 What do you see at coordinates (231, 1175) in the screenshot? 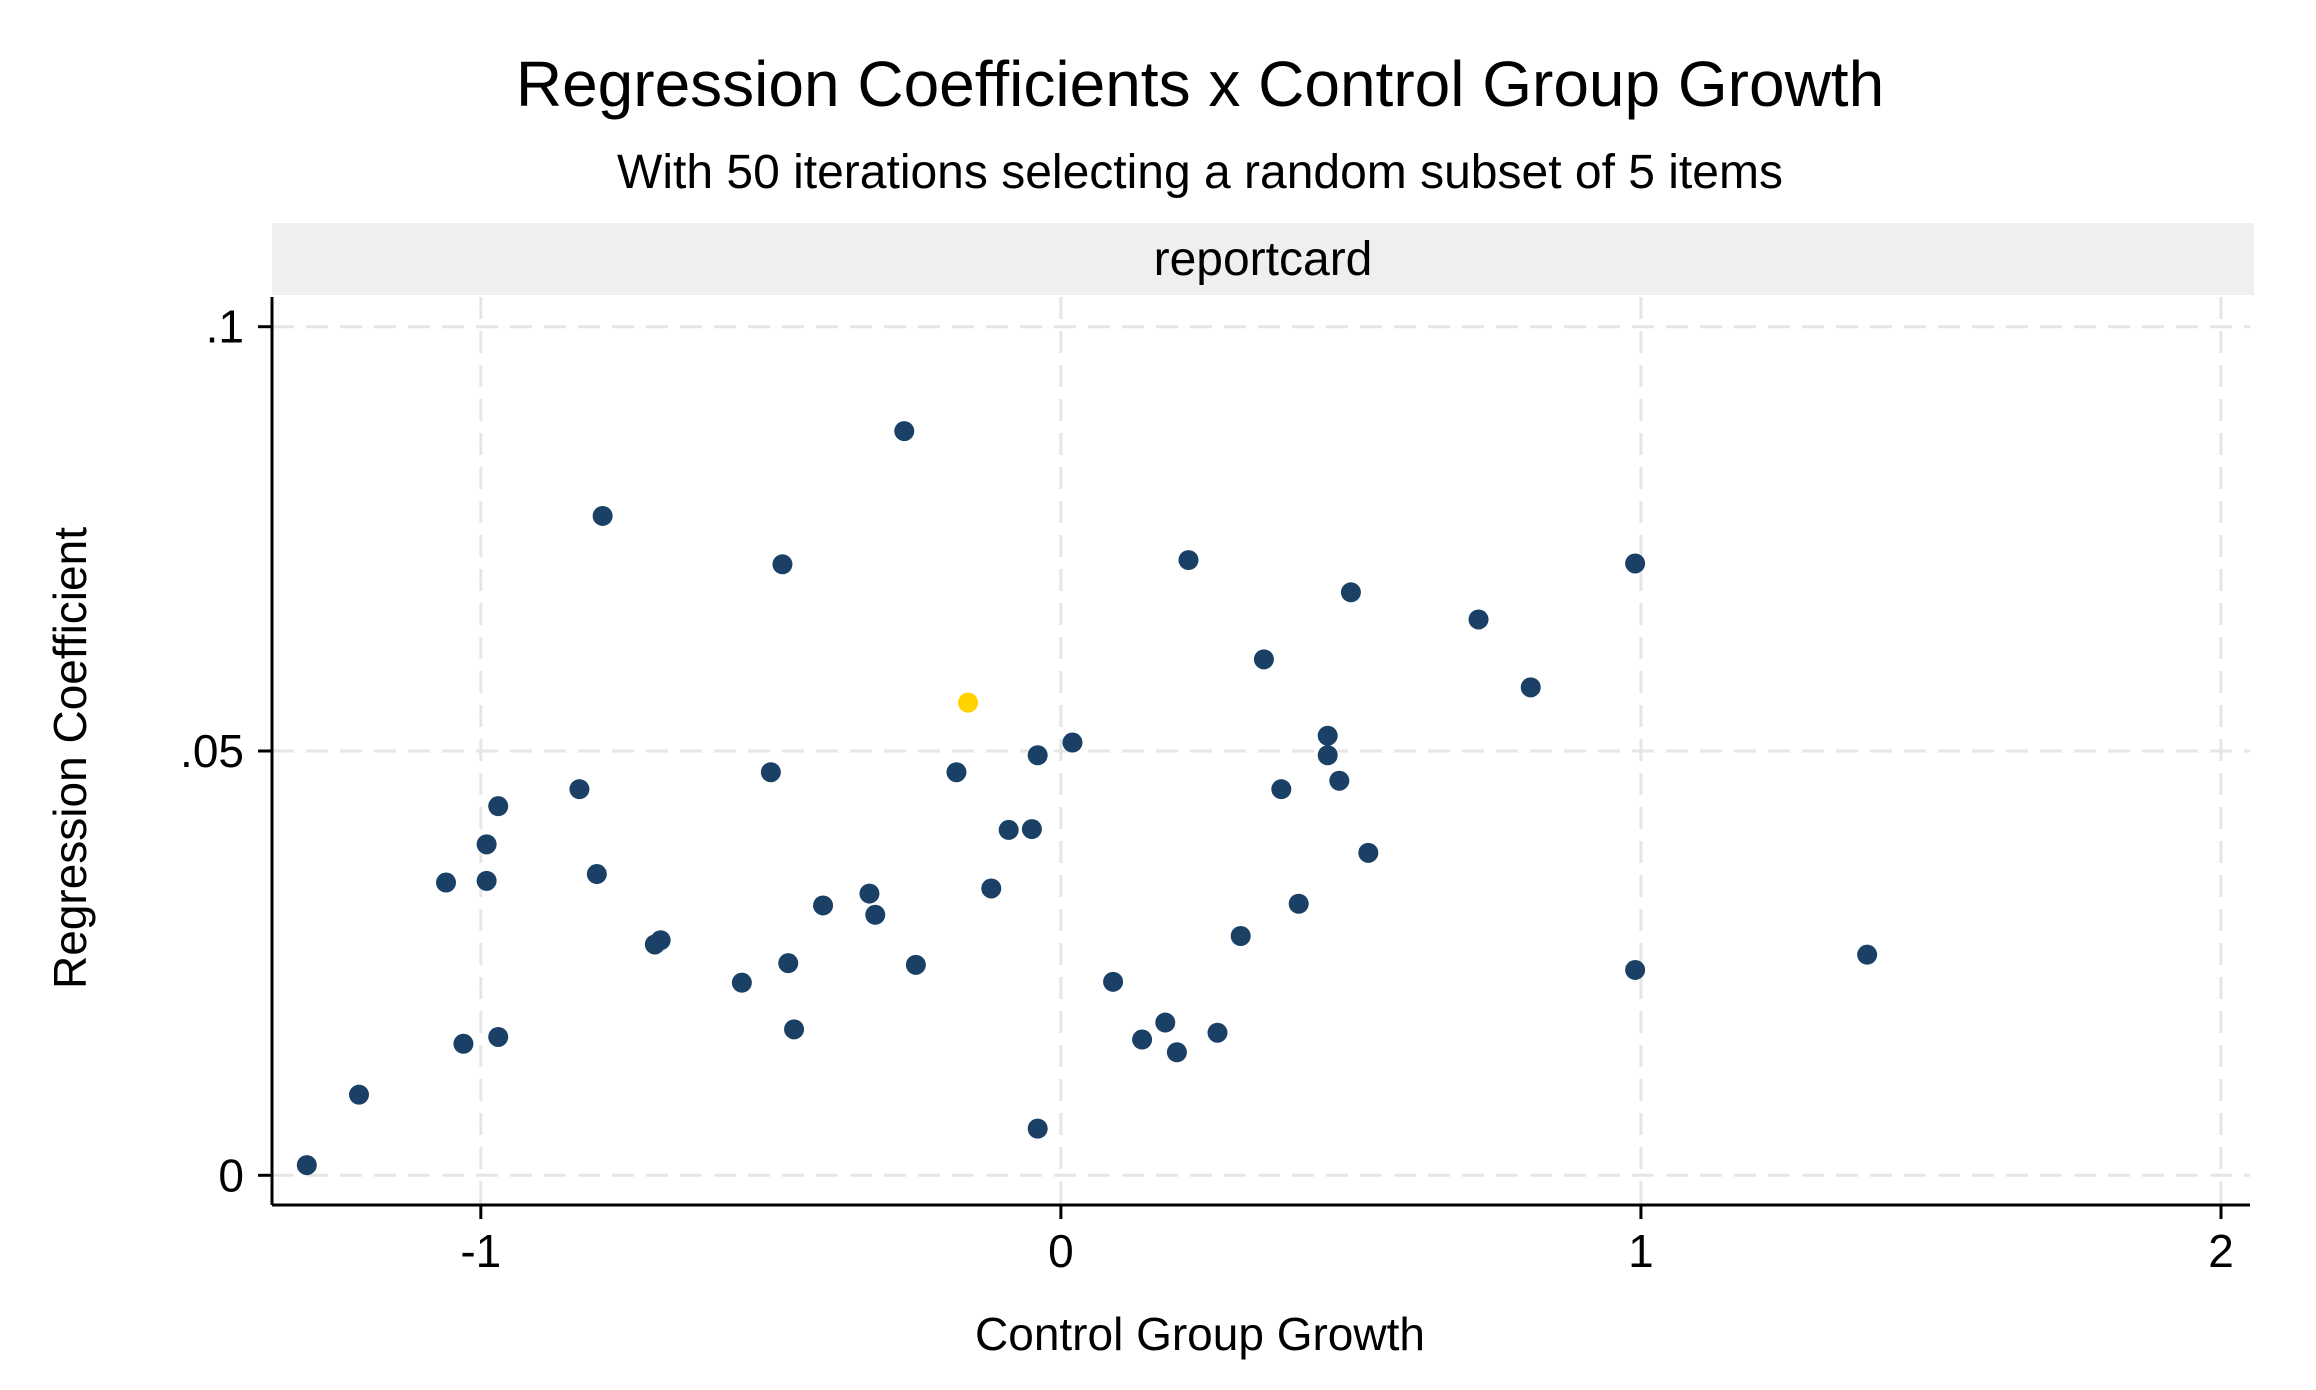
I see `y-tick-label: 0` at bounding box center [231, 1175].